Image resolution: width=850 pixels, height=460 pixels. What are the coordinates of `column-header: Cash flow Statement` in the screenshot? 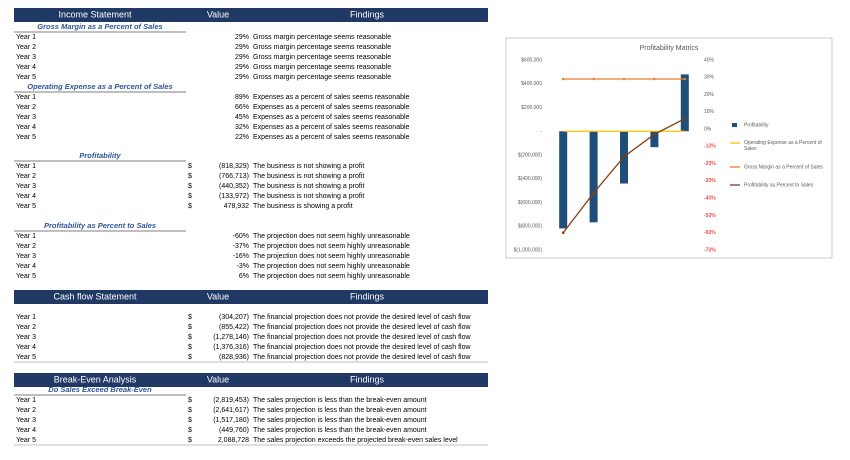 It's located at (95, 296).